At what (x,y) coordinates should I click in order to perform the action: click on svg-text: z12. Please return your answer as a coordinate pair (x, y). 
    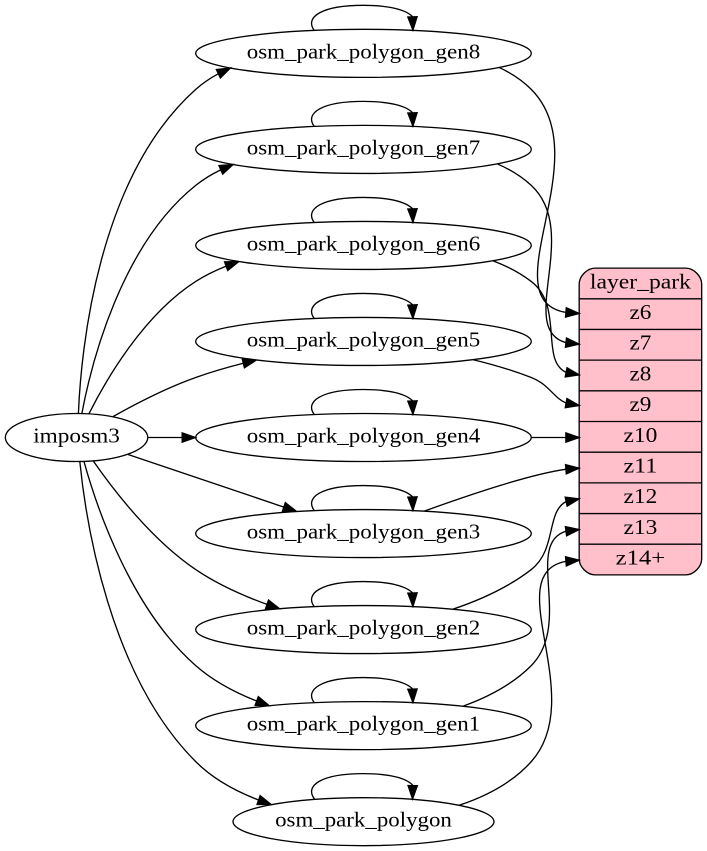
    Looking at the image, I should click on (640, 496).